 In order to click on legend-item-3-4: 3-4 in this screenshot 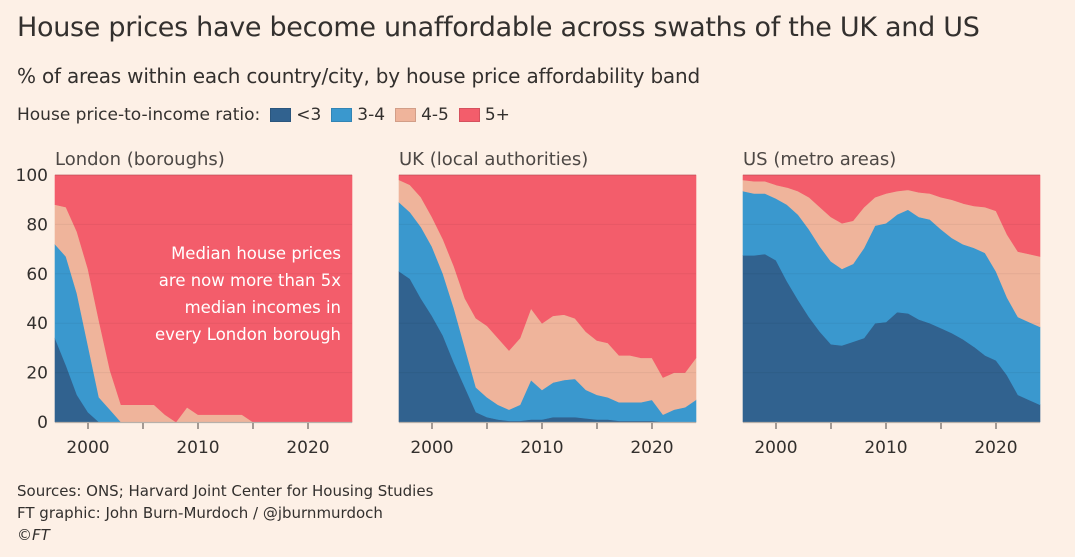, I will do `click(358, 115)`.